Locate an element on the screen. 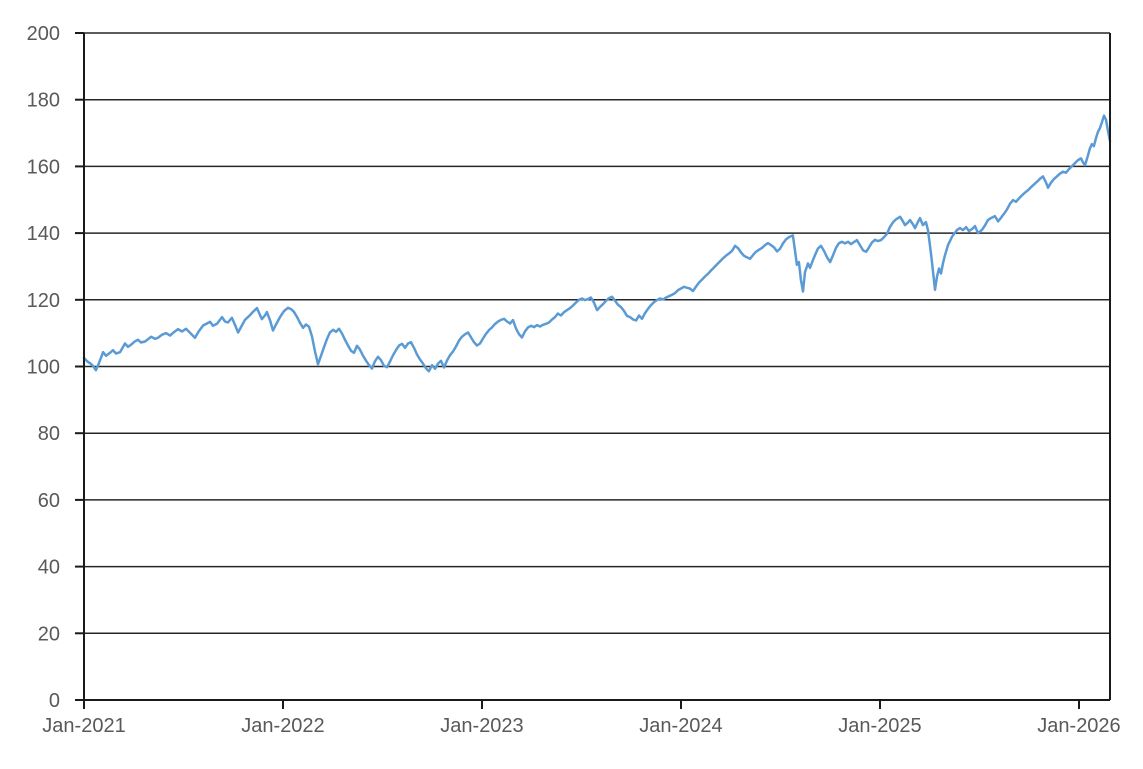 This screenshot has height=769, width=1143. y-axis-tick-label: 60 is located at coordinates (49, 501).